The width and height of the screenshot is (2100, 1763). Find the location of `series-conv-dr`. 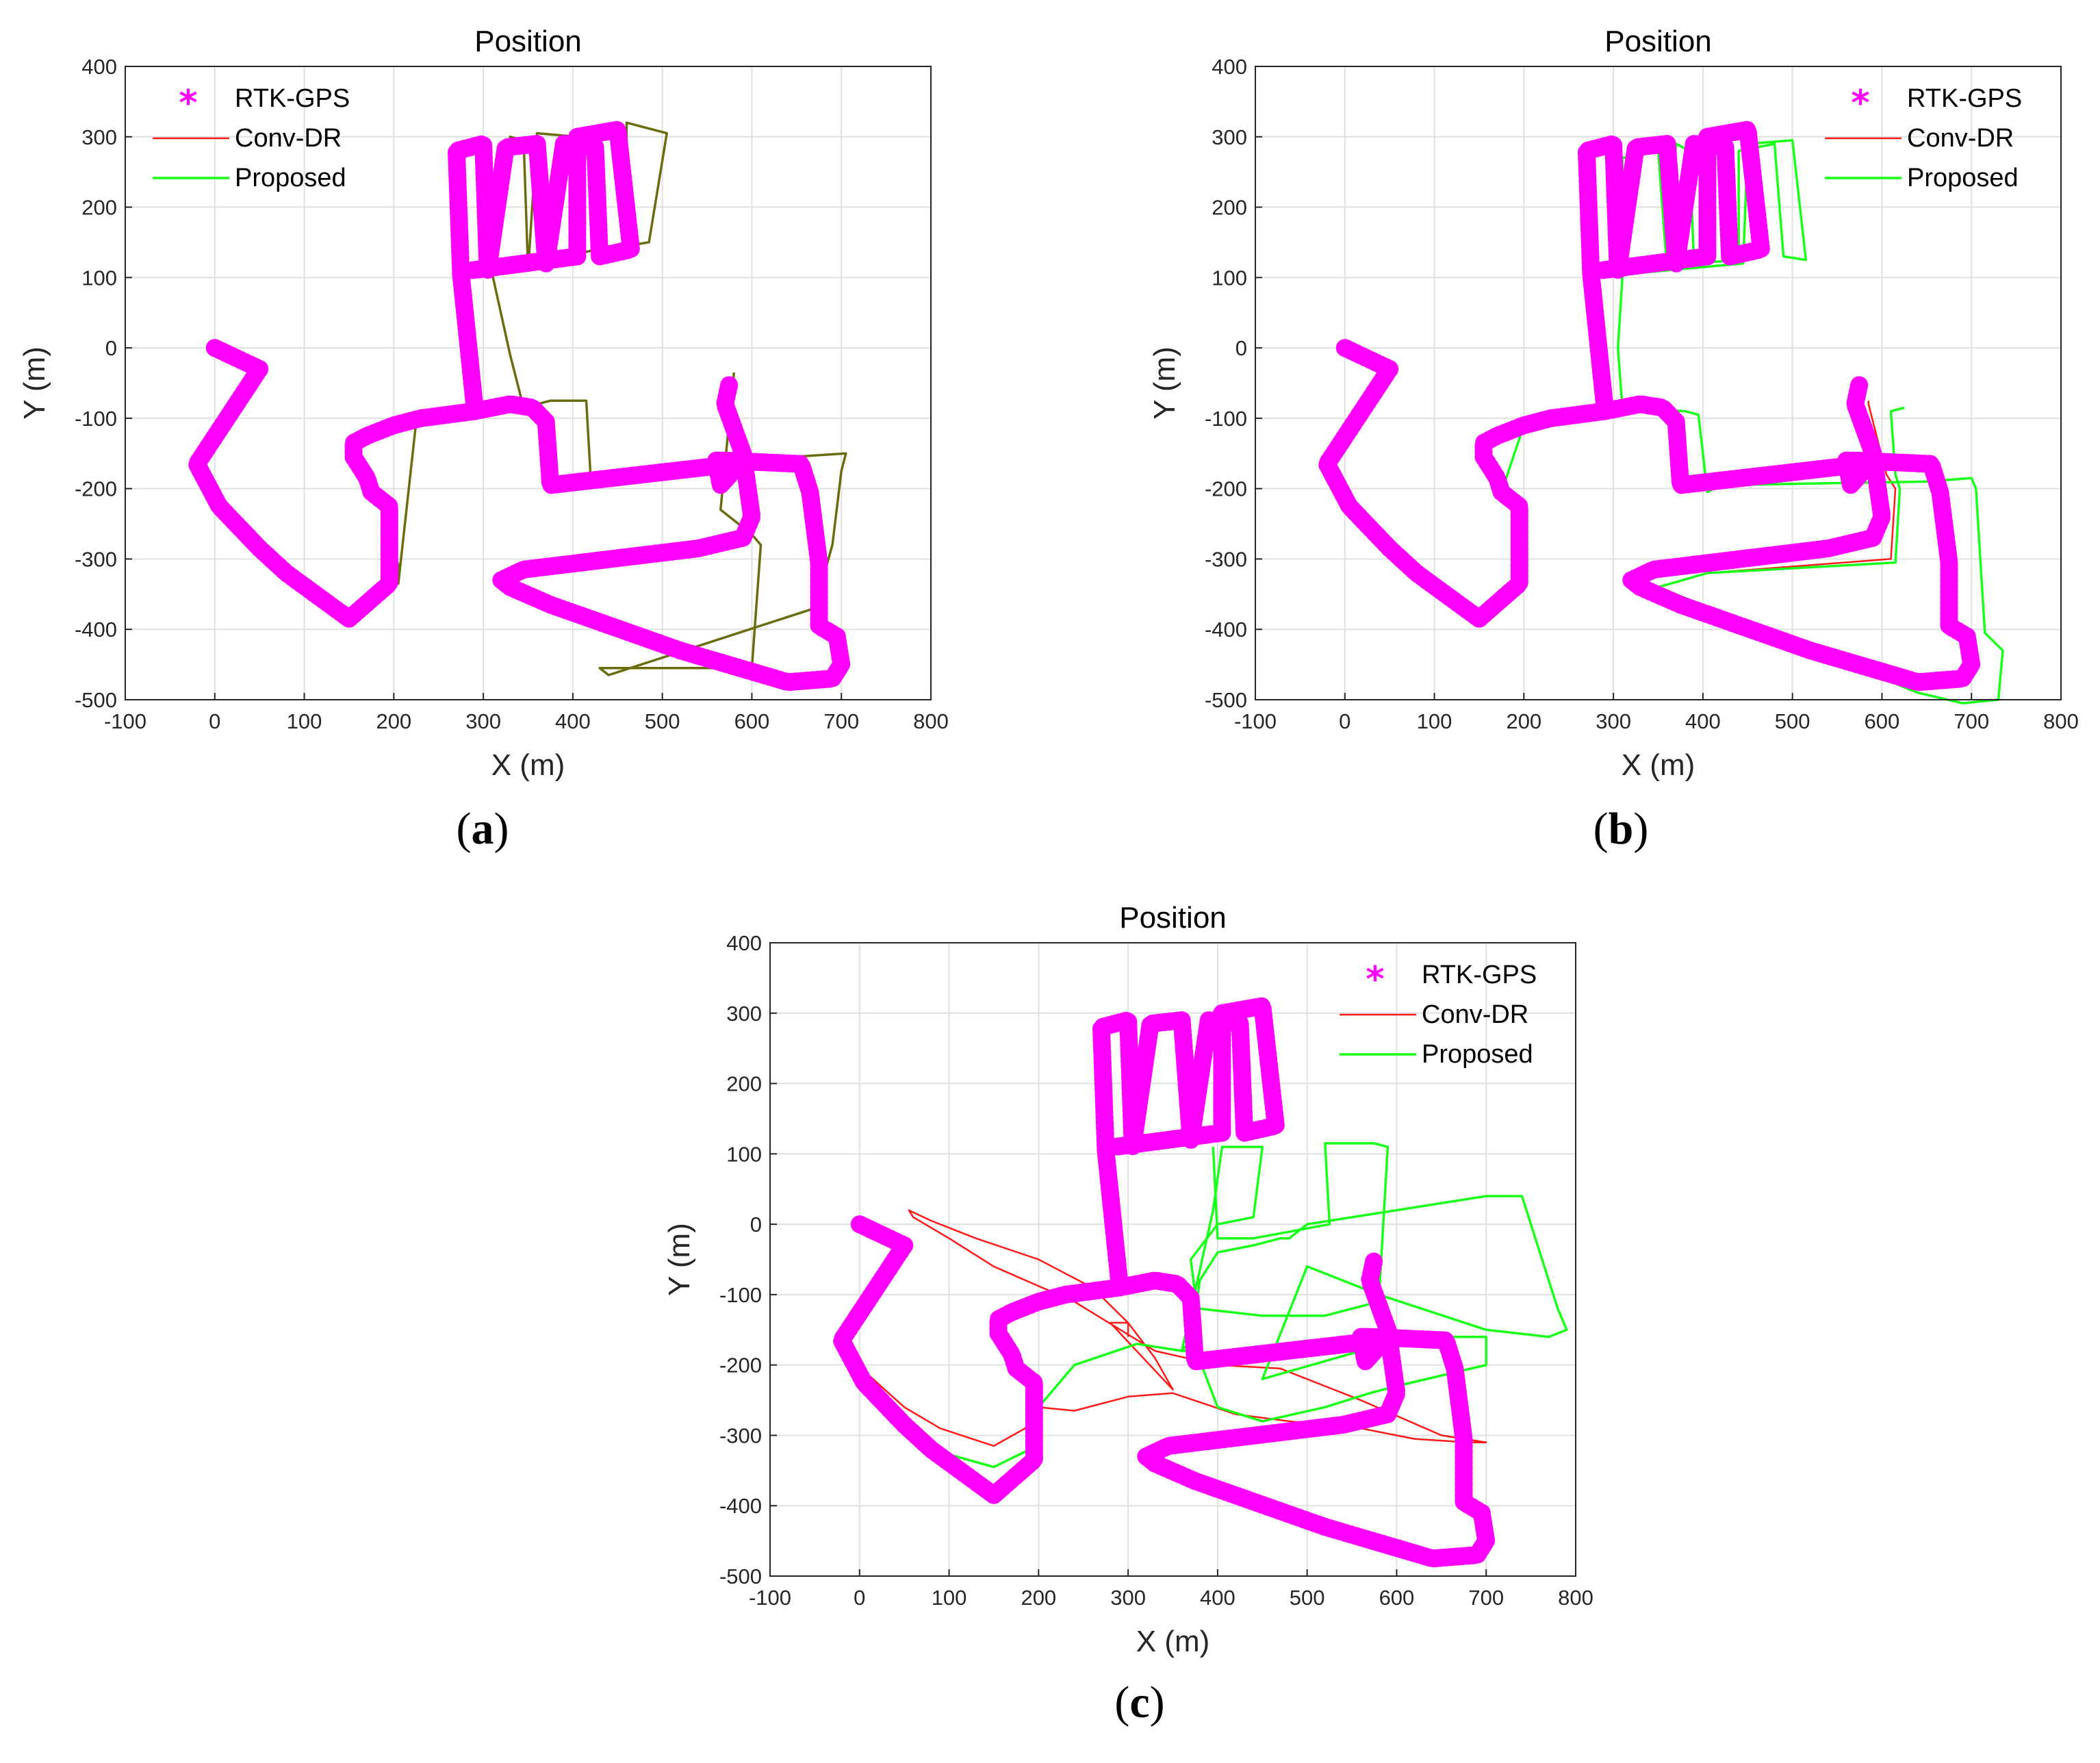

series-conv-dr is located at coordinates (1164, 1328).